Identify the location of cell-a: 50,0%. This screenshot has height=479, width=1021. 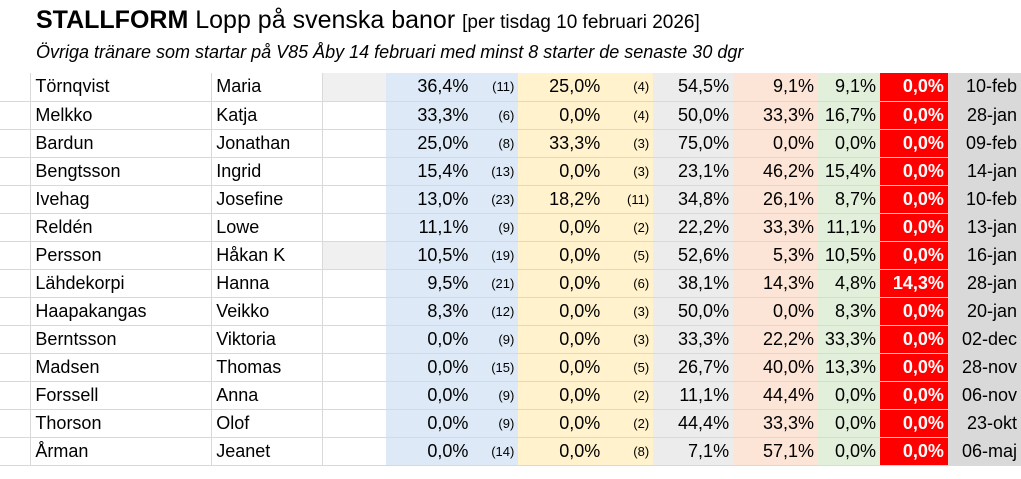
(693, 115).